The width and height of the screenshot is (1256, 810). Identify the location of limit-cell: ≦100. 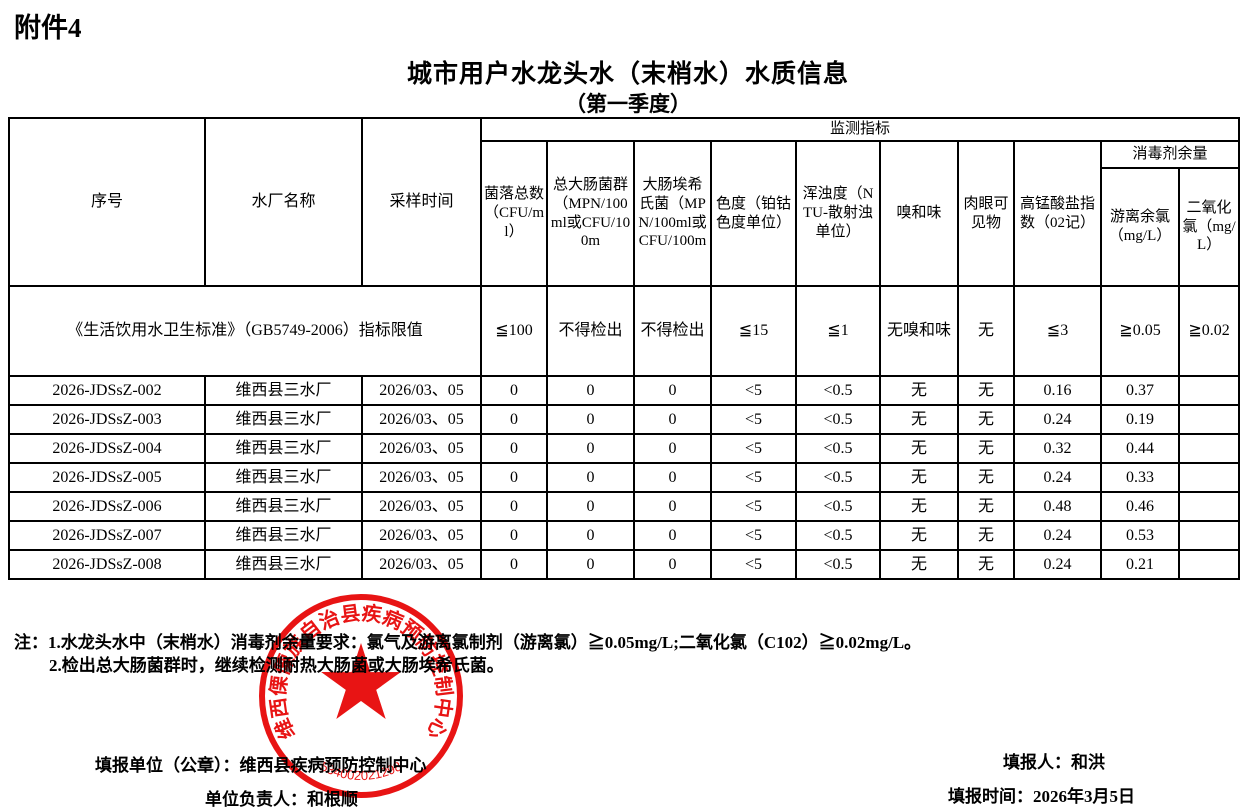
(514, 331).